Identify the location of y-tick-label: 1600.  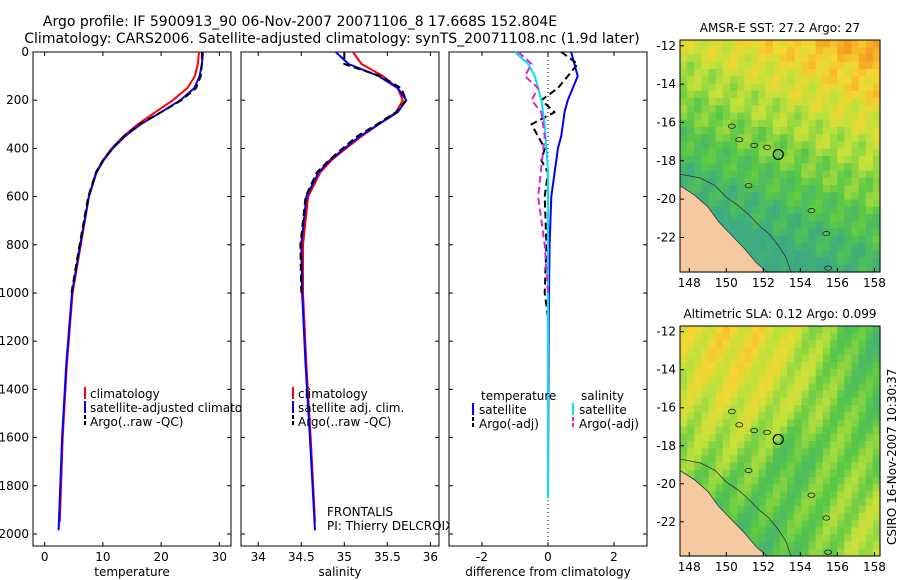
(14, 438).